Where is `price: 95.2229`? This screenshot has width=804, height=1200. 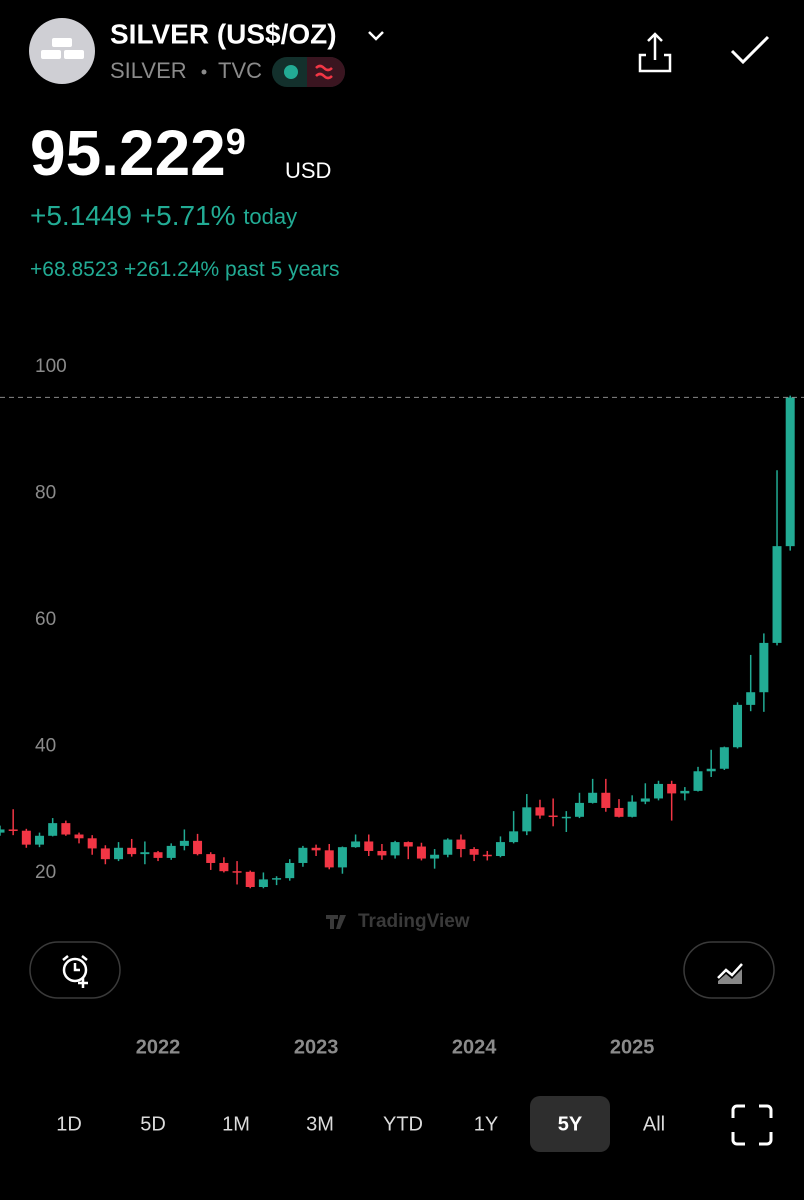
price: 95.2229 is located at coordinates (138, 153).